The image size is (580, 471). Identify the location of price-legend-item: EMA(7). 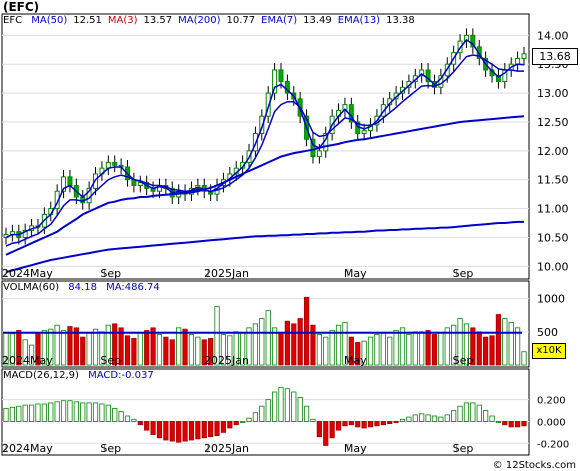
(279, 20).